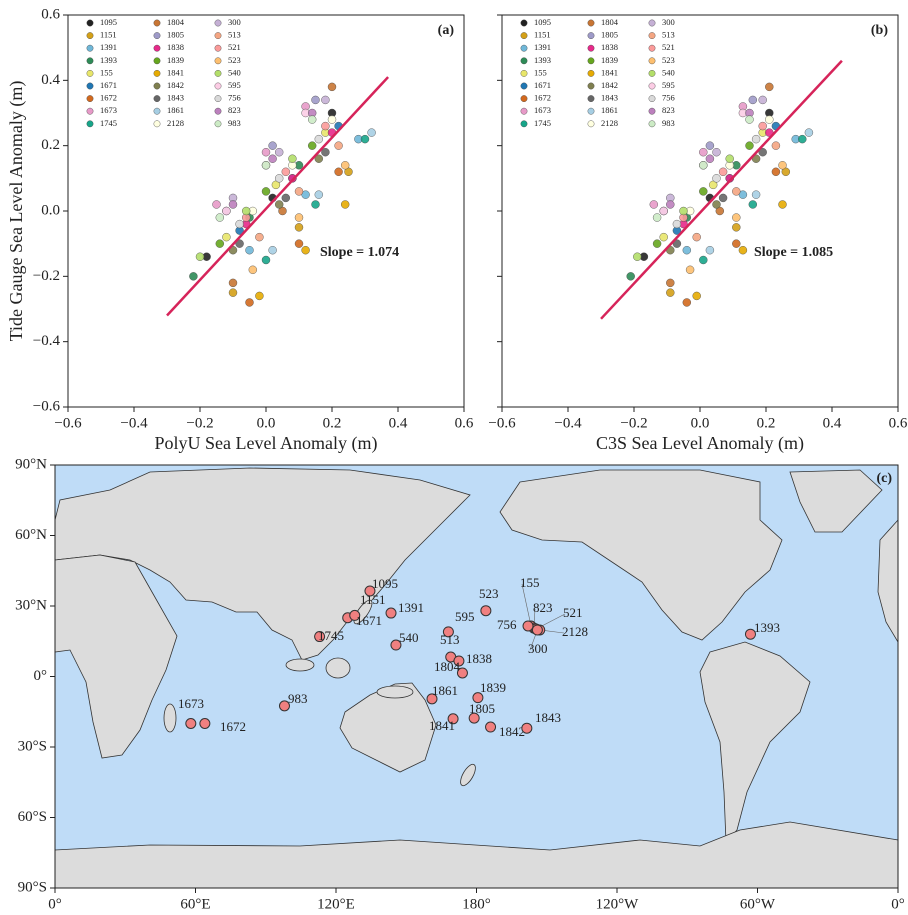 Image resolution: width=908 pixels, height=915 pixels. What do you see at coordinates (234, 47) in the screenshot?
I see `legend-label: 521` at bounding box center [234, 47].